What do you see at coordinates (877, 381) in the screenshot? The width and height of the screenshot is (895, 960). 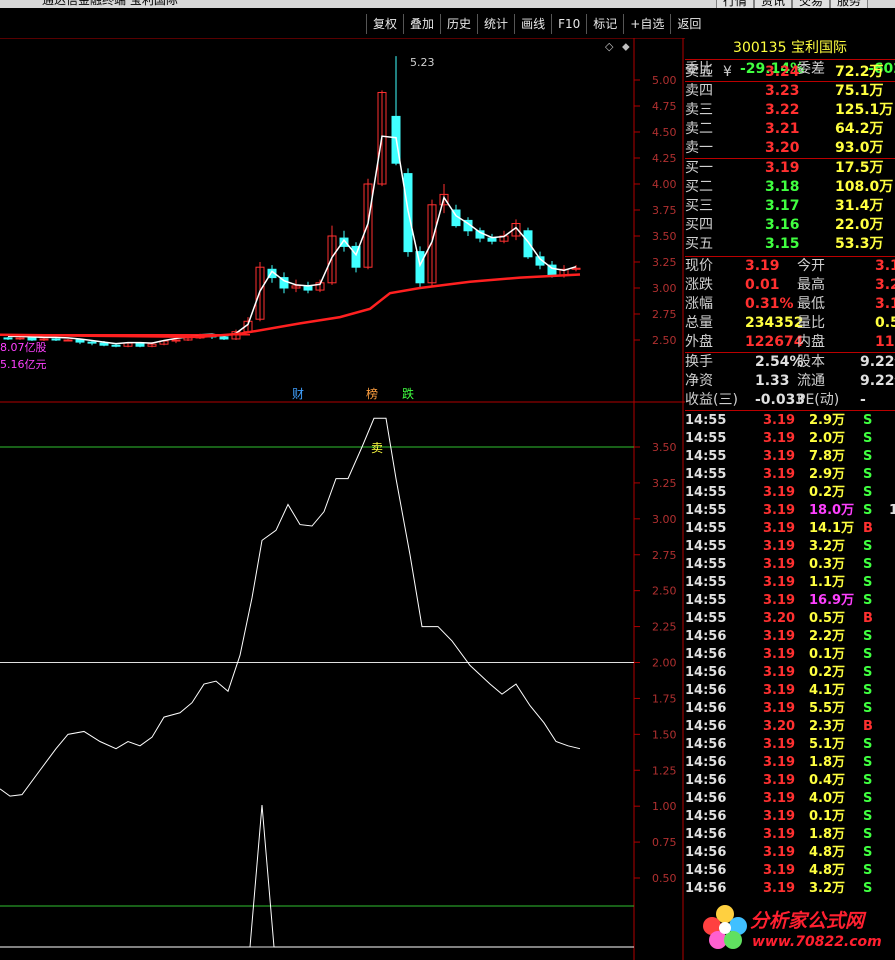 I see `fund-value: 9.22亿` at bounding box center [877, 381].